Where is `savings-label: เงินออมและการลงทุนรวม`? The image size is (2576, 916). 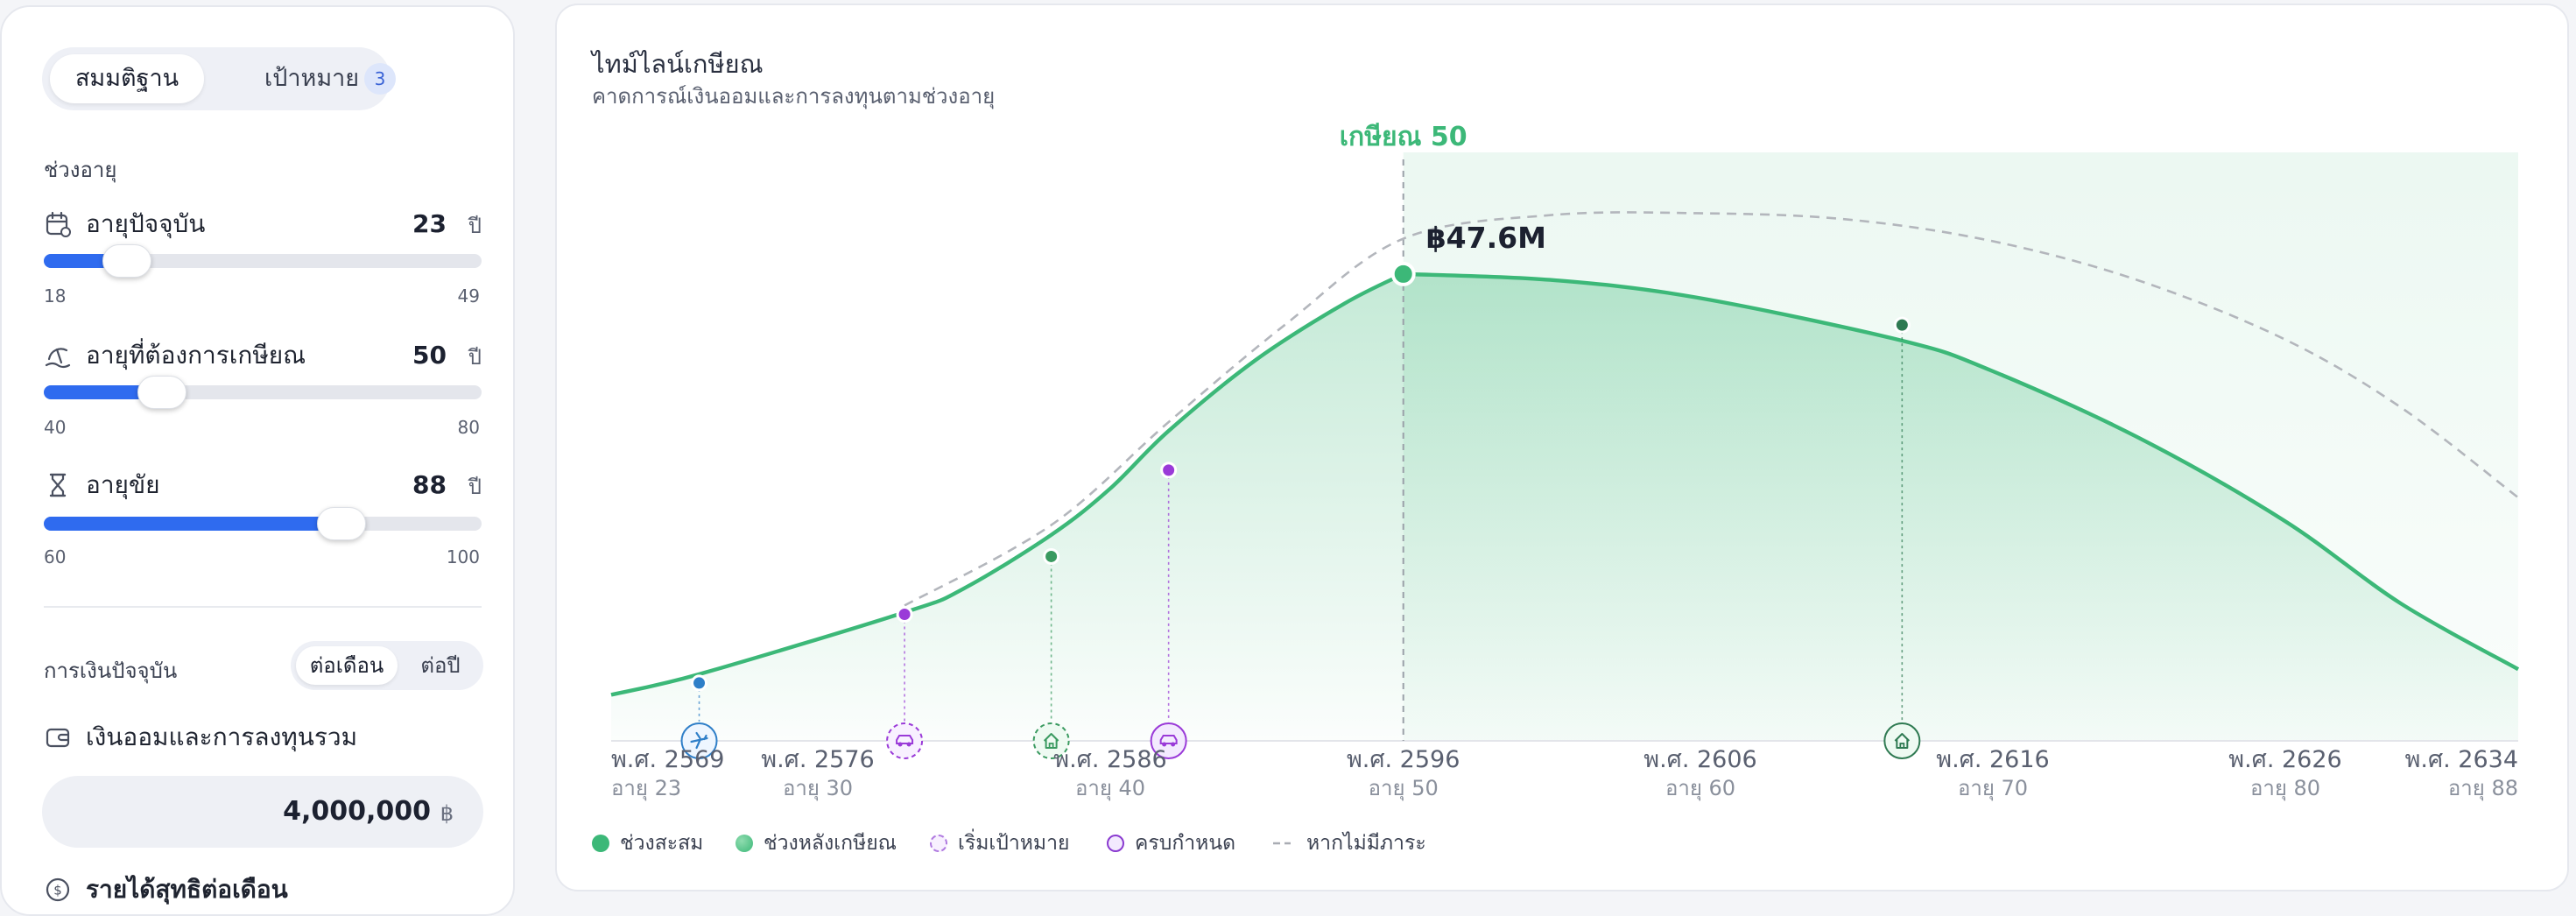
savings-label: เงินออมและการลงทุนรวม is located at coordinates (222, 737).